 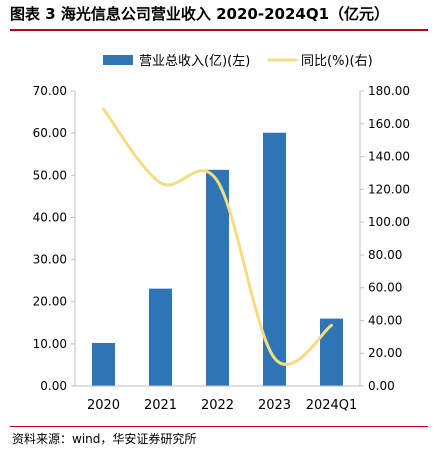 What do you see at coordinates (385, 255) in the screenshot?
I see `right-tick-label: 80.00` at bounding box center [385, 255].